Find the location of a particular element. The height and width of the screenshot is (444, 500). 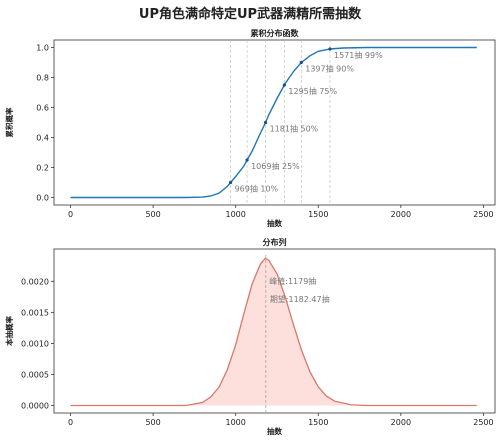

mean-annotation: 期望:1182.47抽 is located at coordinates (300, 299).